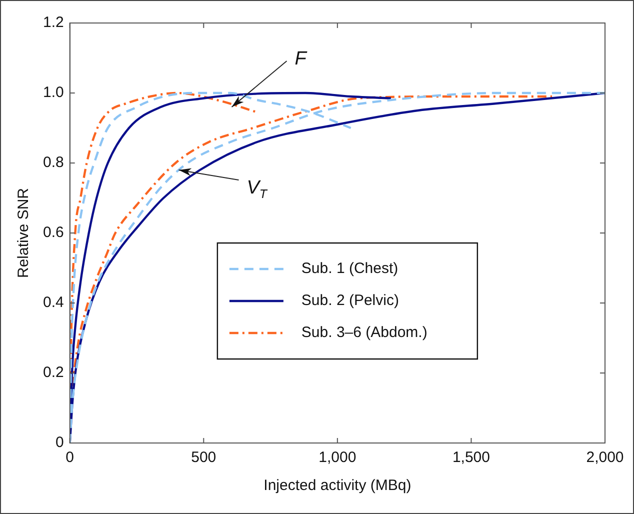 This screenshot has height=514, width=634. What do you see at coordinates (605, 457) in the screenshot?
I see `x-tick-label: 2,000` at bounding box center [605, 457].